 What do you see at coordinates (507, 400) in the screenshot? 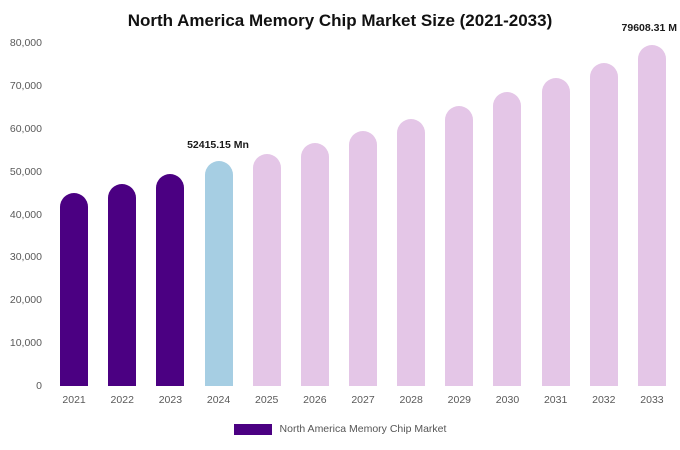
I see `x-tick-label-2030: 2030` at bounding box center [507, 400].